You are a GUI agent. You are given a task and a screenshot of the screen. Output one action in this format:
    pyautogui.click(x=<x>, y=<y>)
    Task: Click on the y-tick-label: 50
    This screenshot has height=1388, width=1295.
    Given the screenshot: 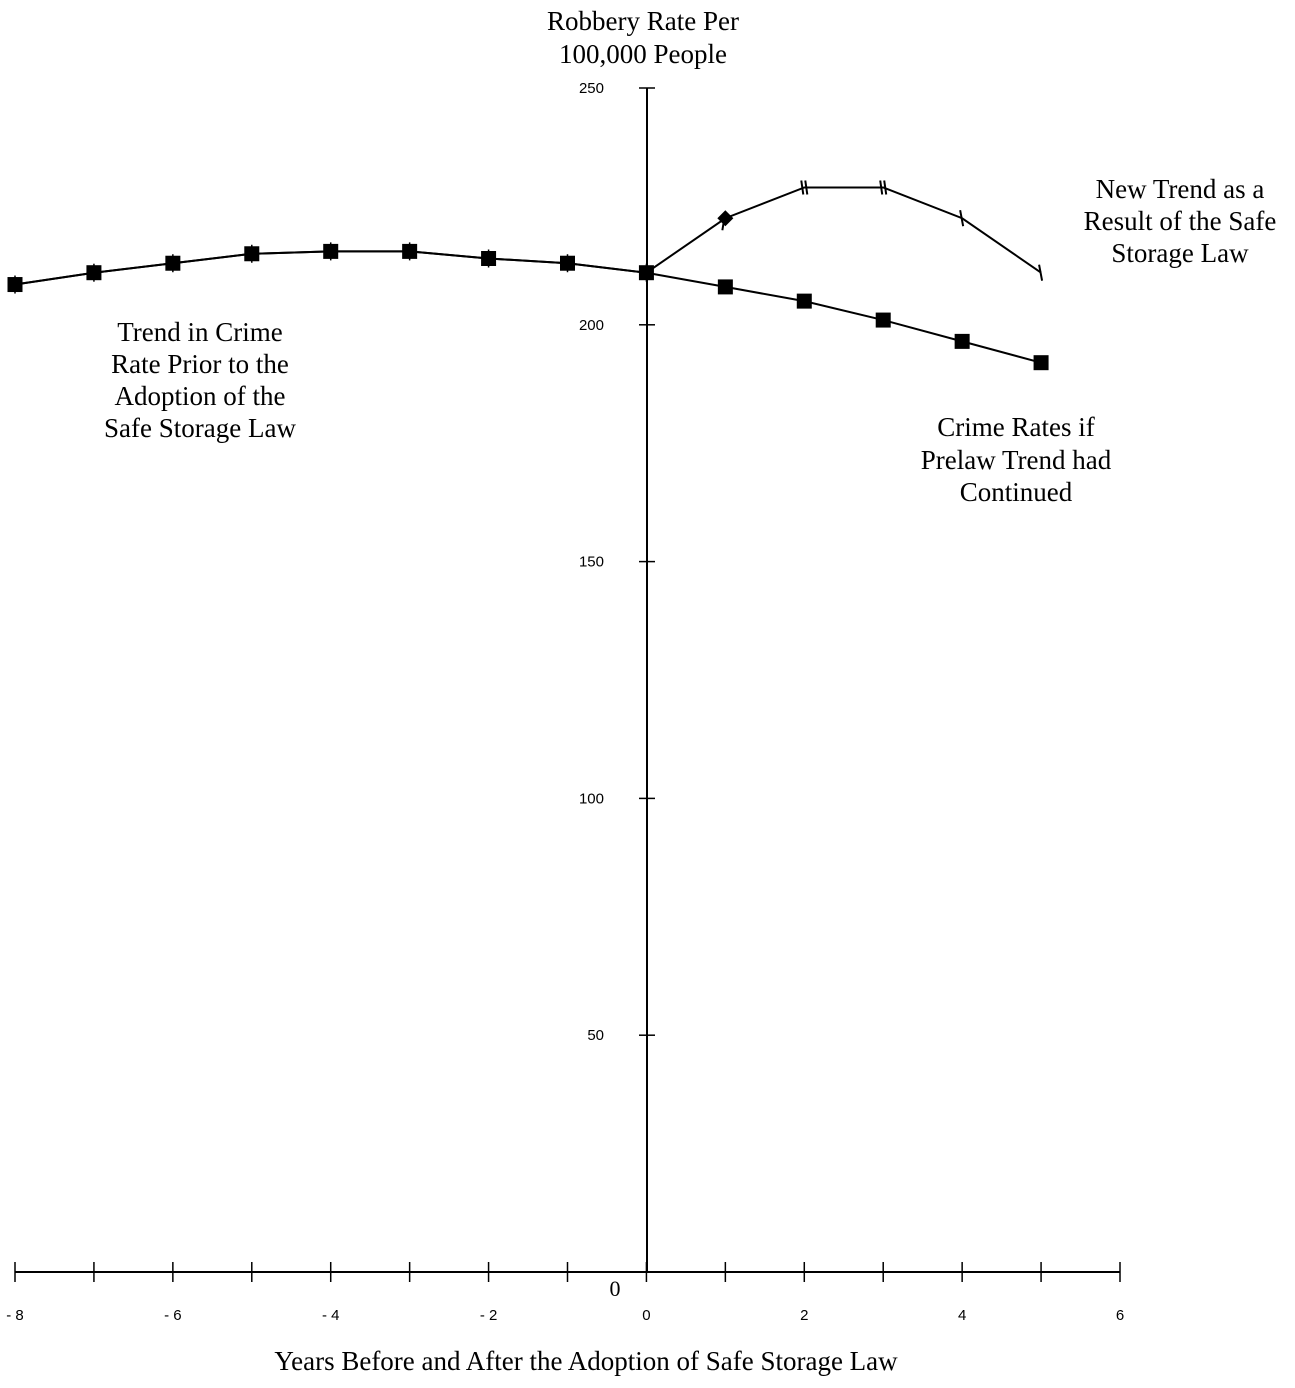 What is the action you would take?
    pyautogui.click(x=595, y=1035)
    